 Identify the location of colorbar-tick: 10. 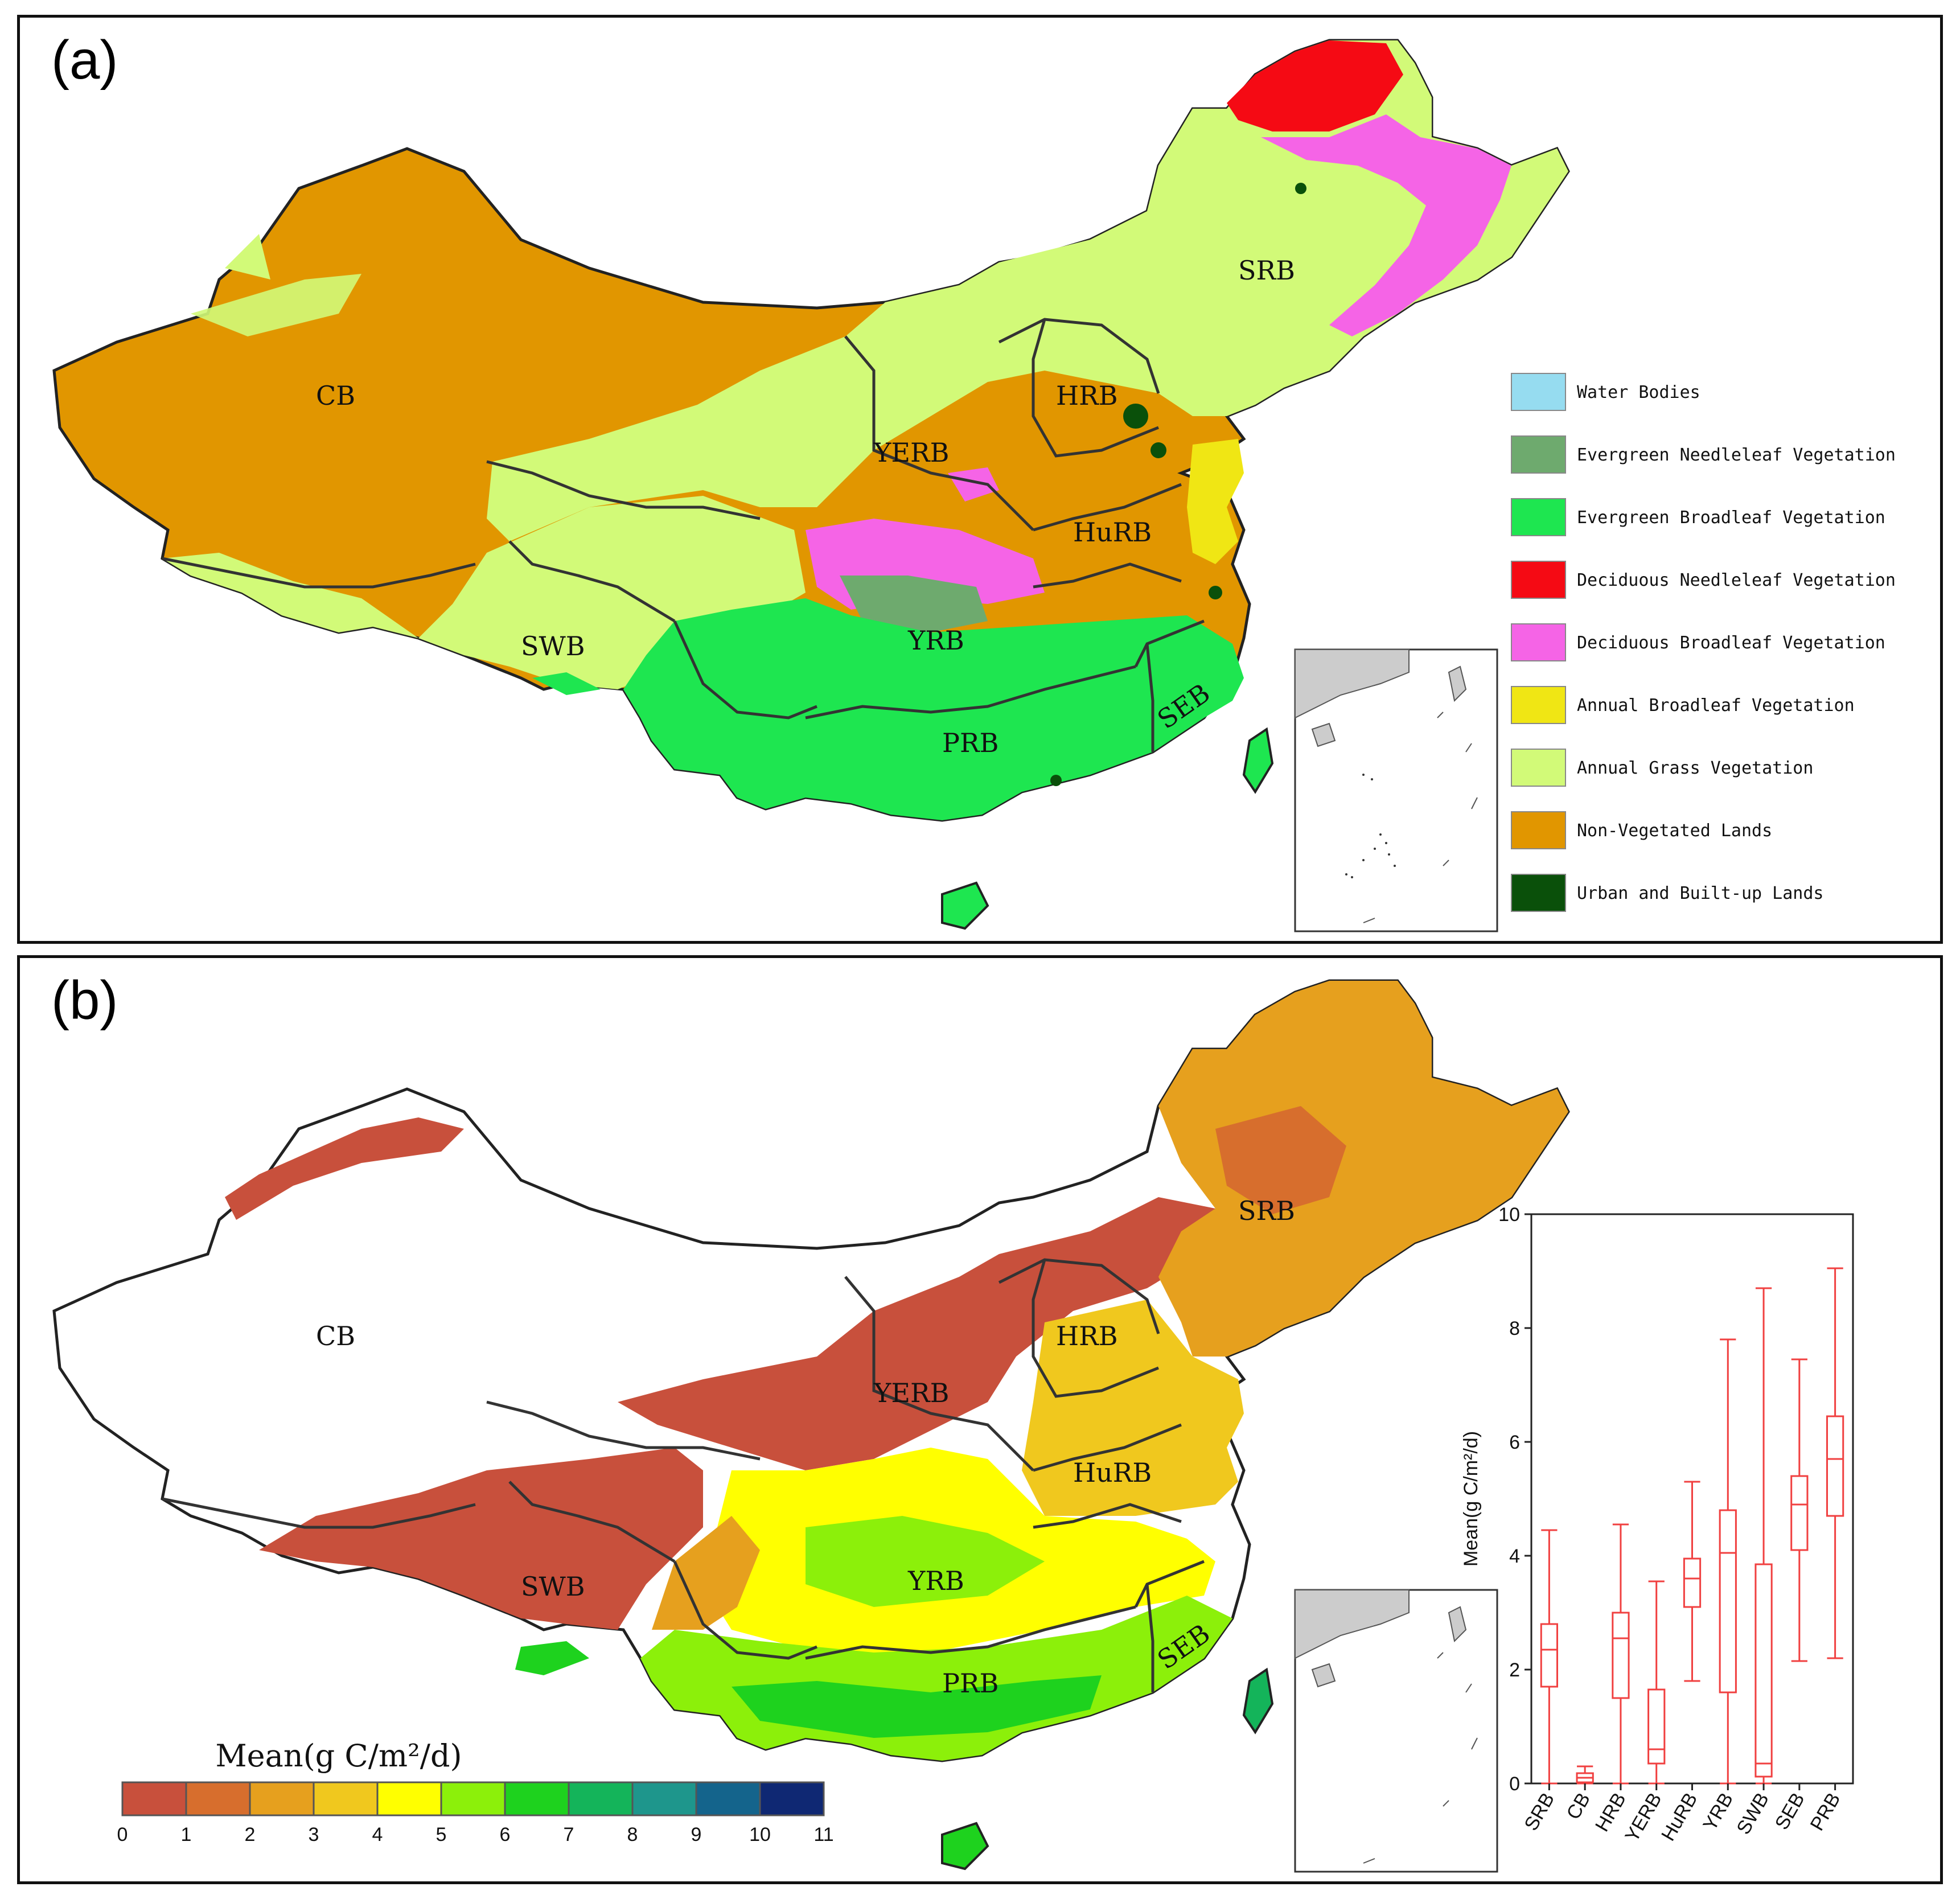
(760, 1834).